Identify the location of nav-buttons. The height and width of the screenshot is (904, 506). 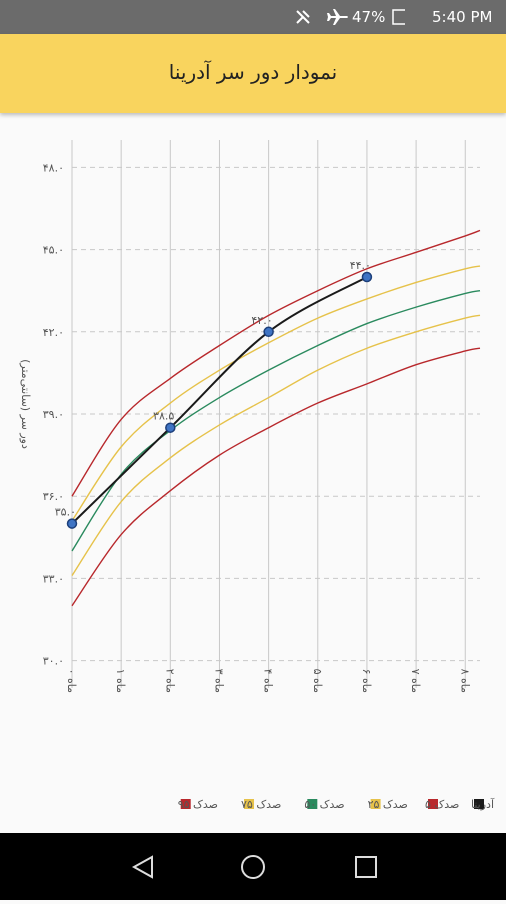
(254, 867).